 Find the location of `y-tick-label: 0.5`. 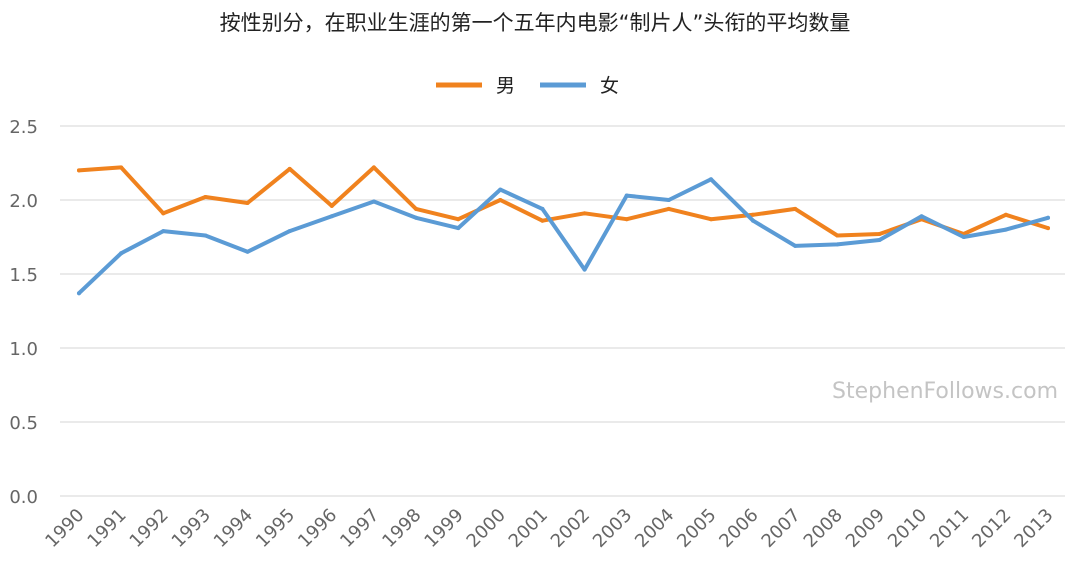

y-tick-label: 0.5 is located at coordinates (23, 423).